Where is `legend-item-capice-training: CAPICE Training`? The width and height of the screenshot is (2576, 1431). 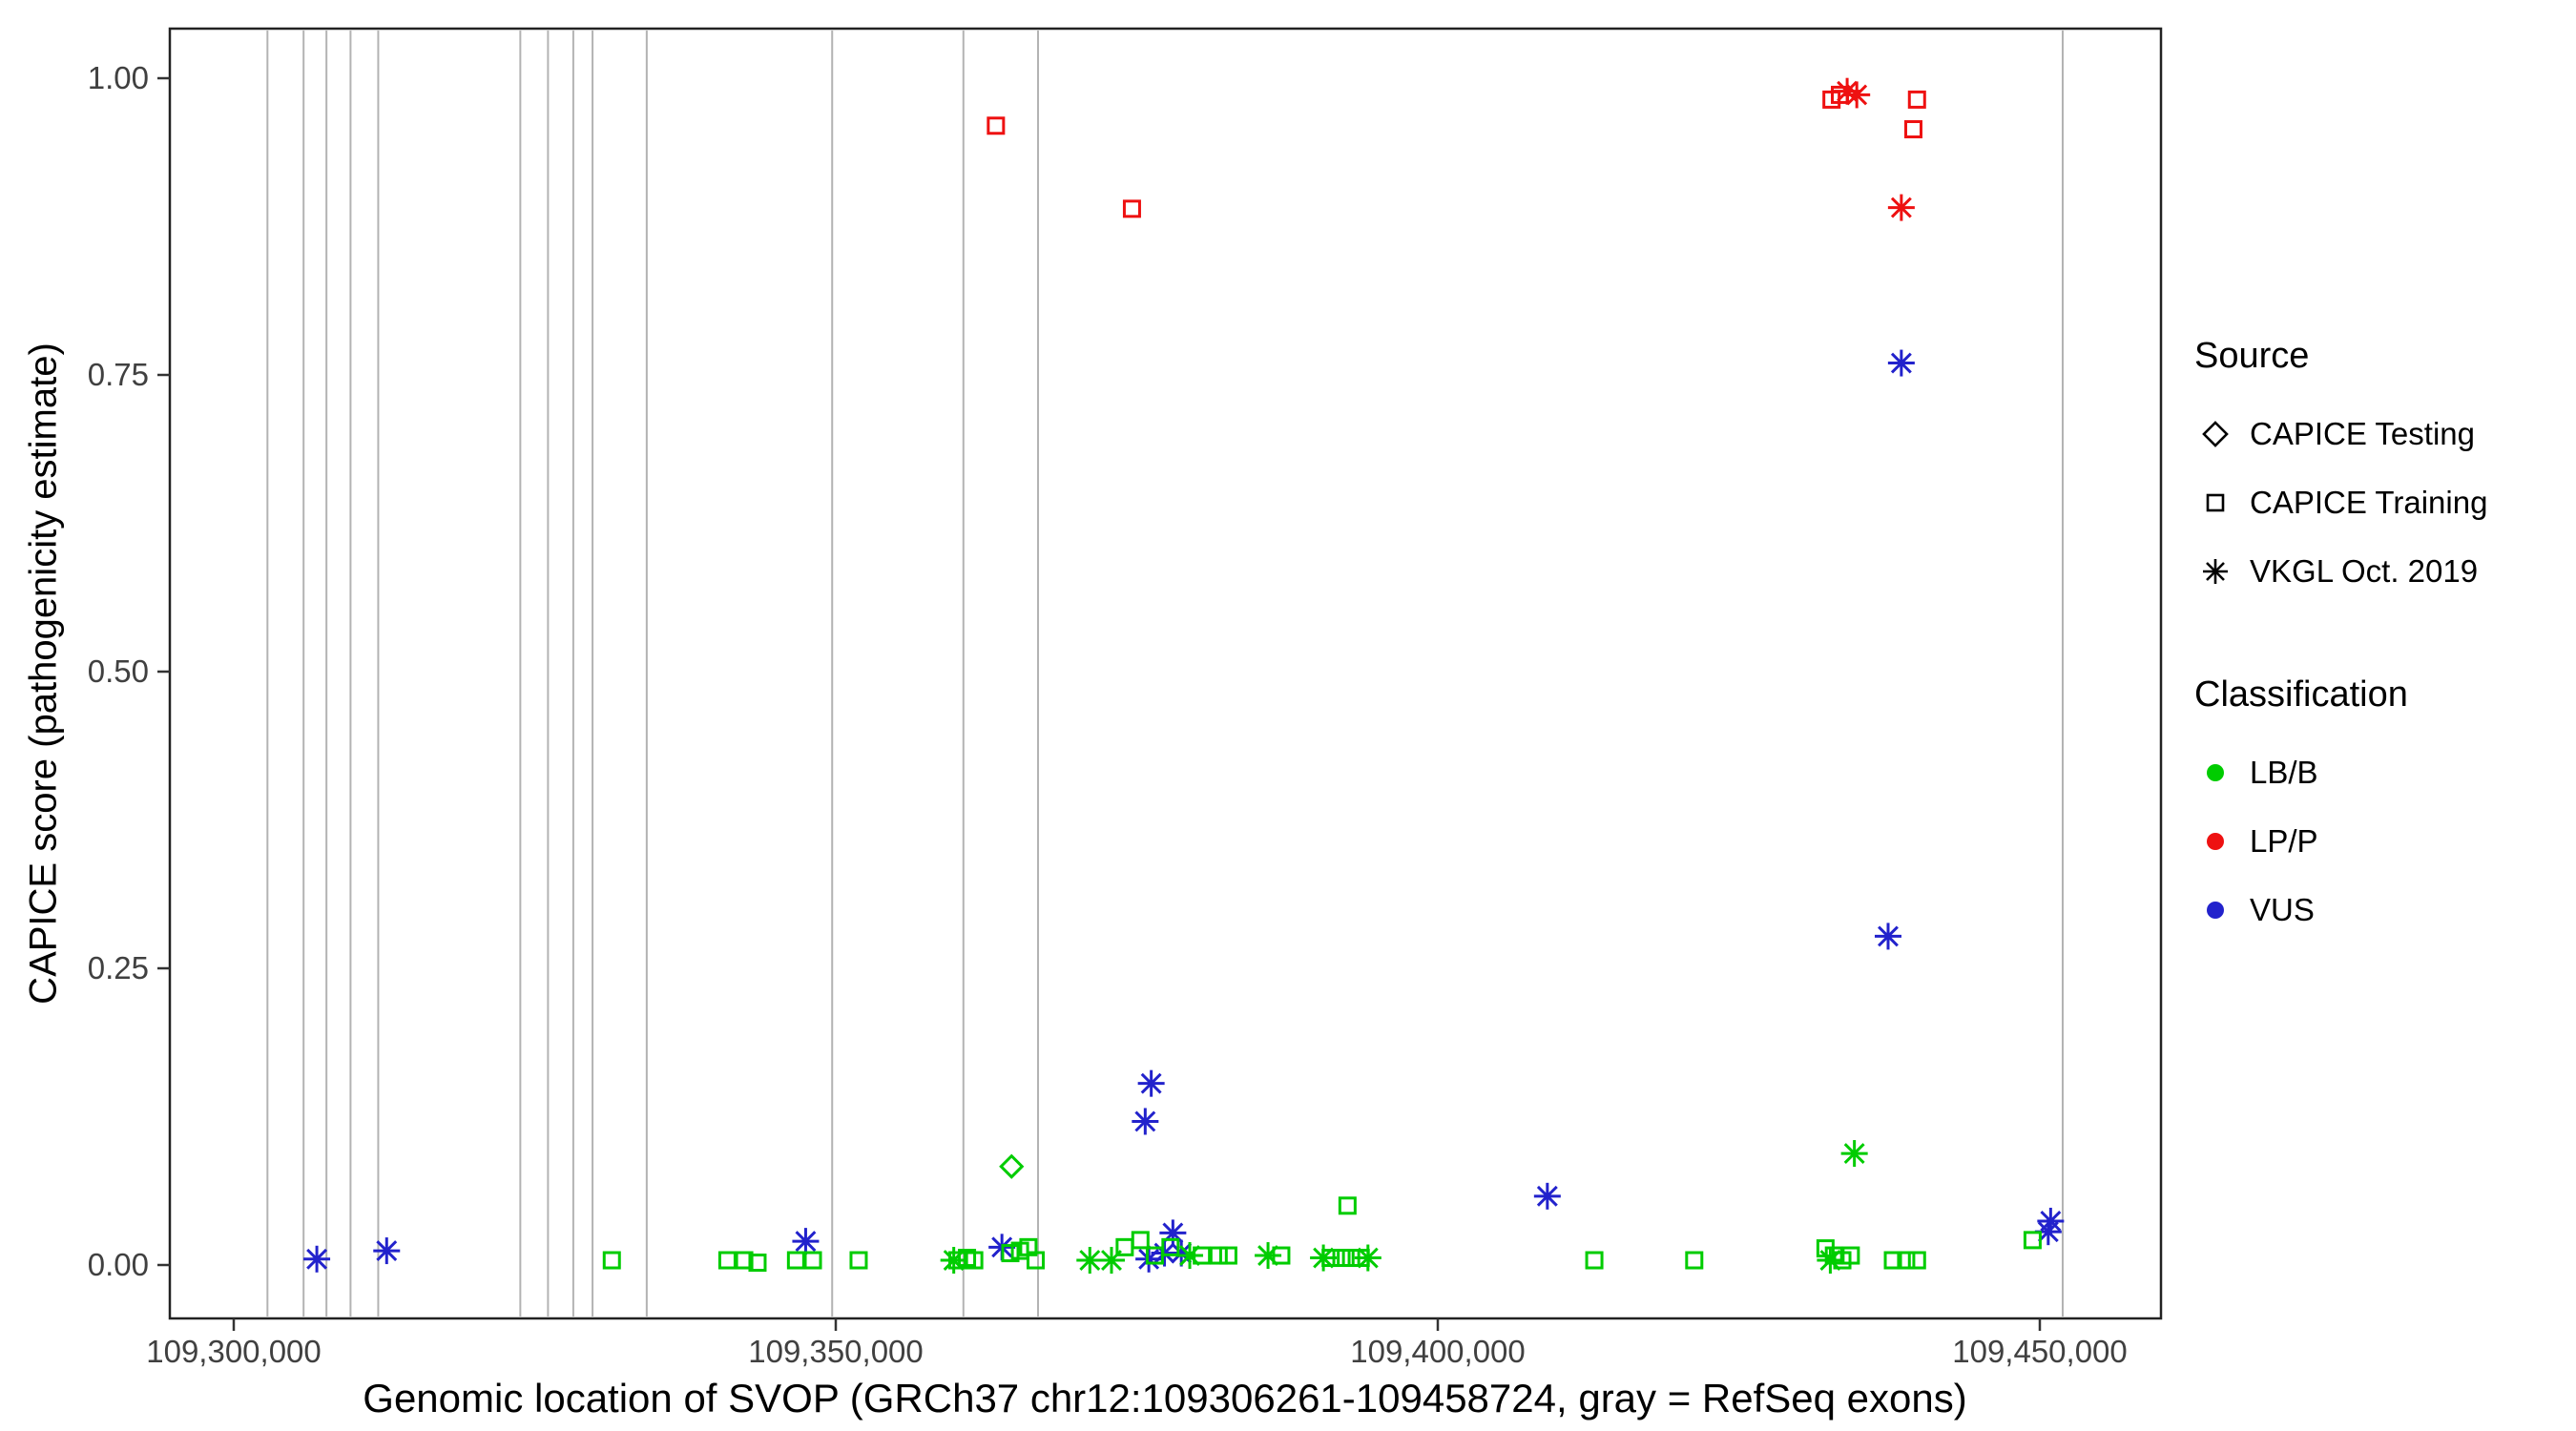 legend-item-capice-training: CAPICE Training is located at coordinates (2380, 503).